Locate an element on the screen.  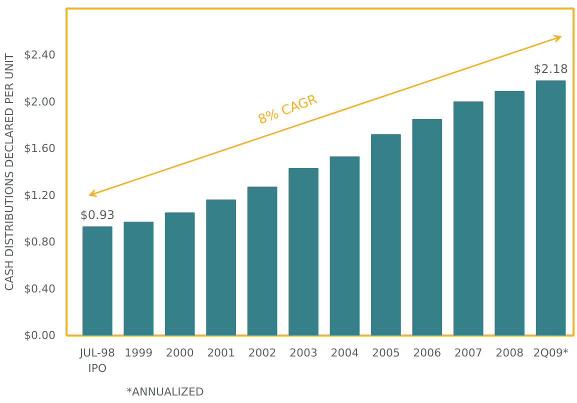
x-tick-label: 2008 is located at coordinates (510, 353).